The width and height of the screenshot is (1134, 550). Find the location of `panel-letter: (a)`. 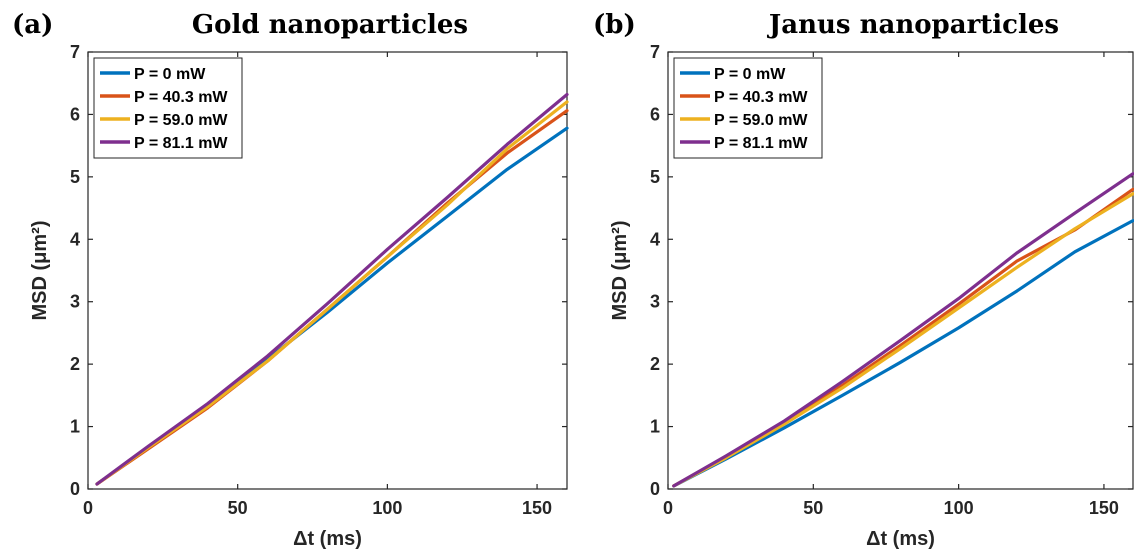

panel-letter: (a) is located at coordinates (32, 25).